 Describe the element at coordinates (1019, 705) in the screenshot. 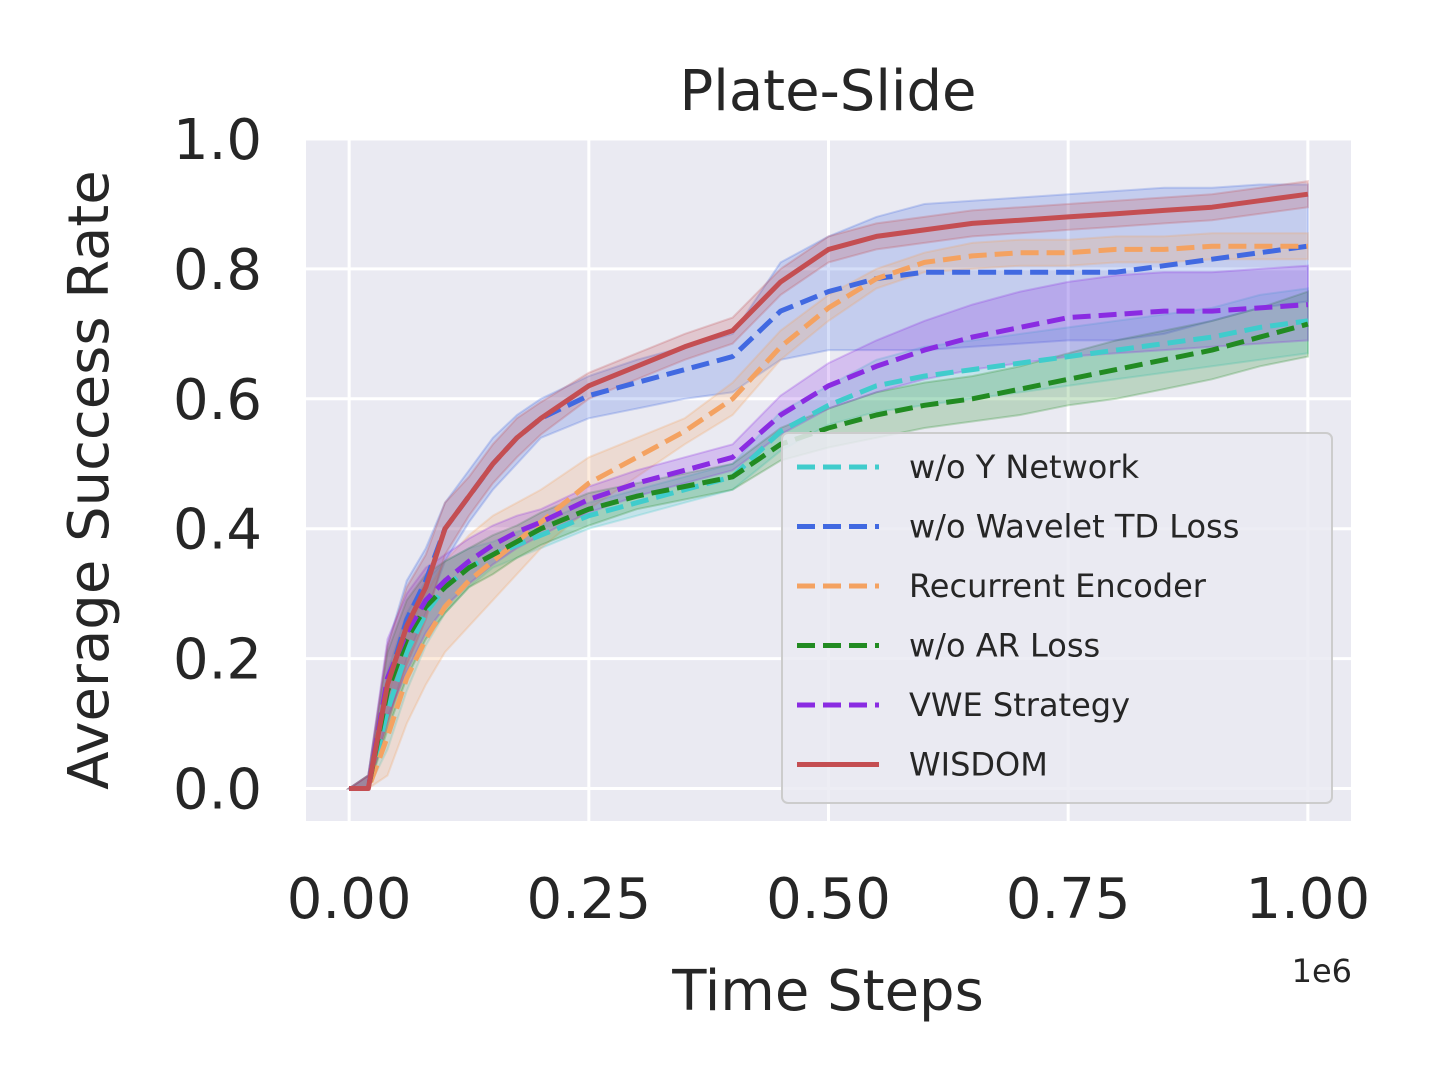

I see `legend-label-vwe-strategy: VWE Strategy` at that location.